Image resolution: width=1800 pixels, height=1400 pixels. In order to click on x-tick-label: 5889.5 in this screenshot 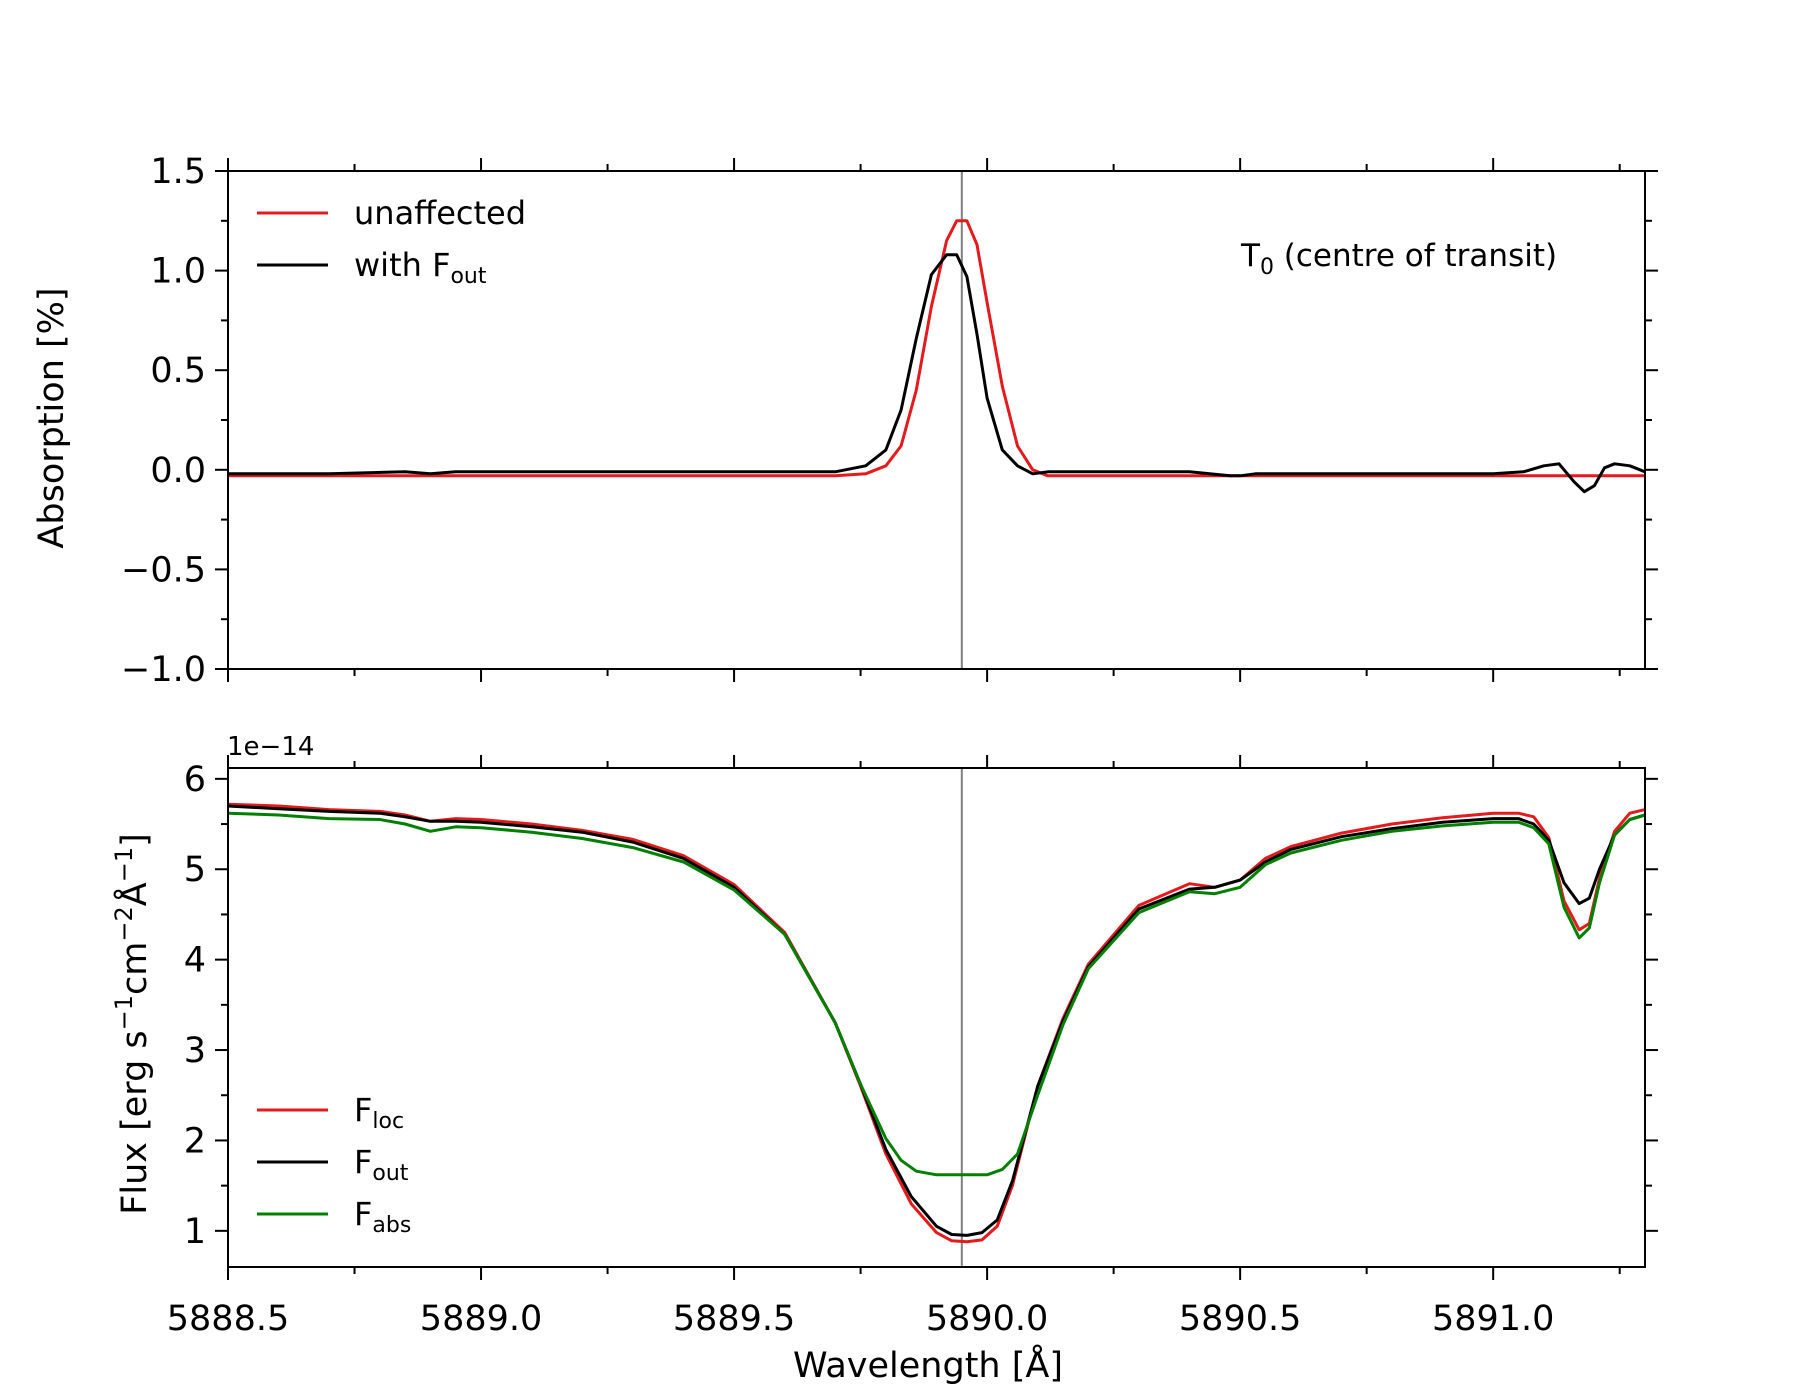, I will do `click(734, 1319)`.